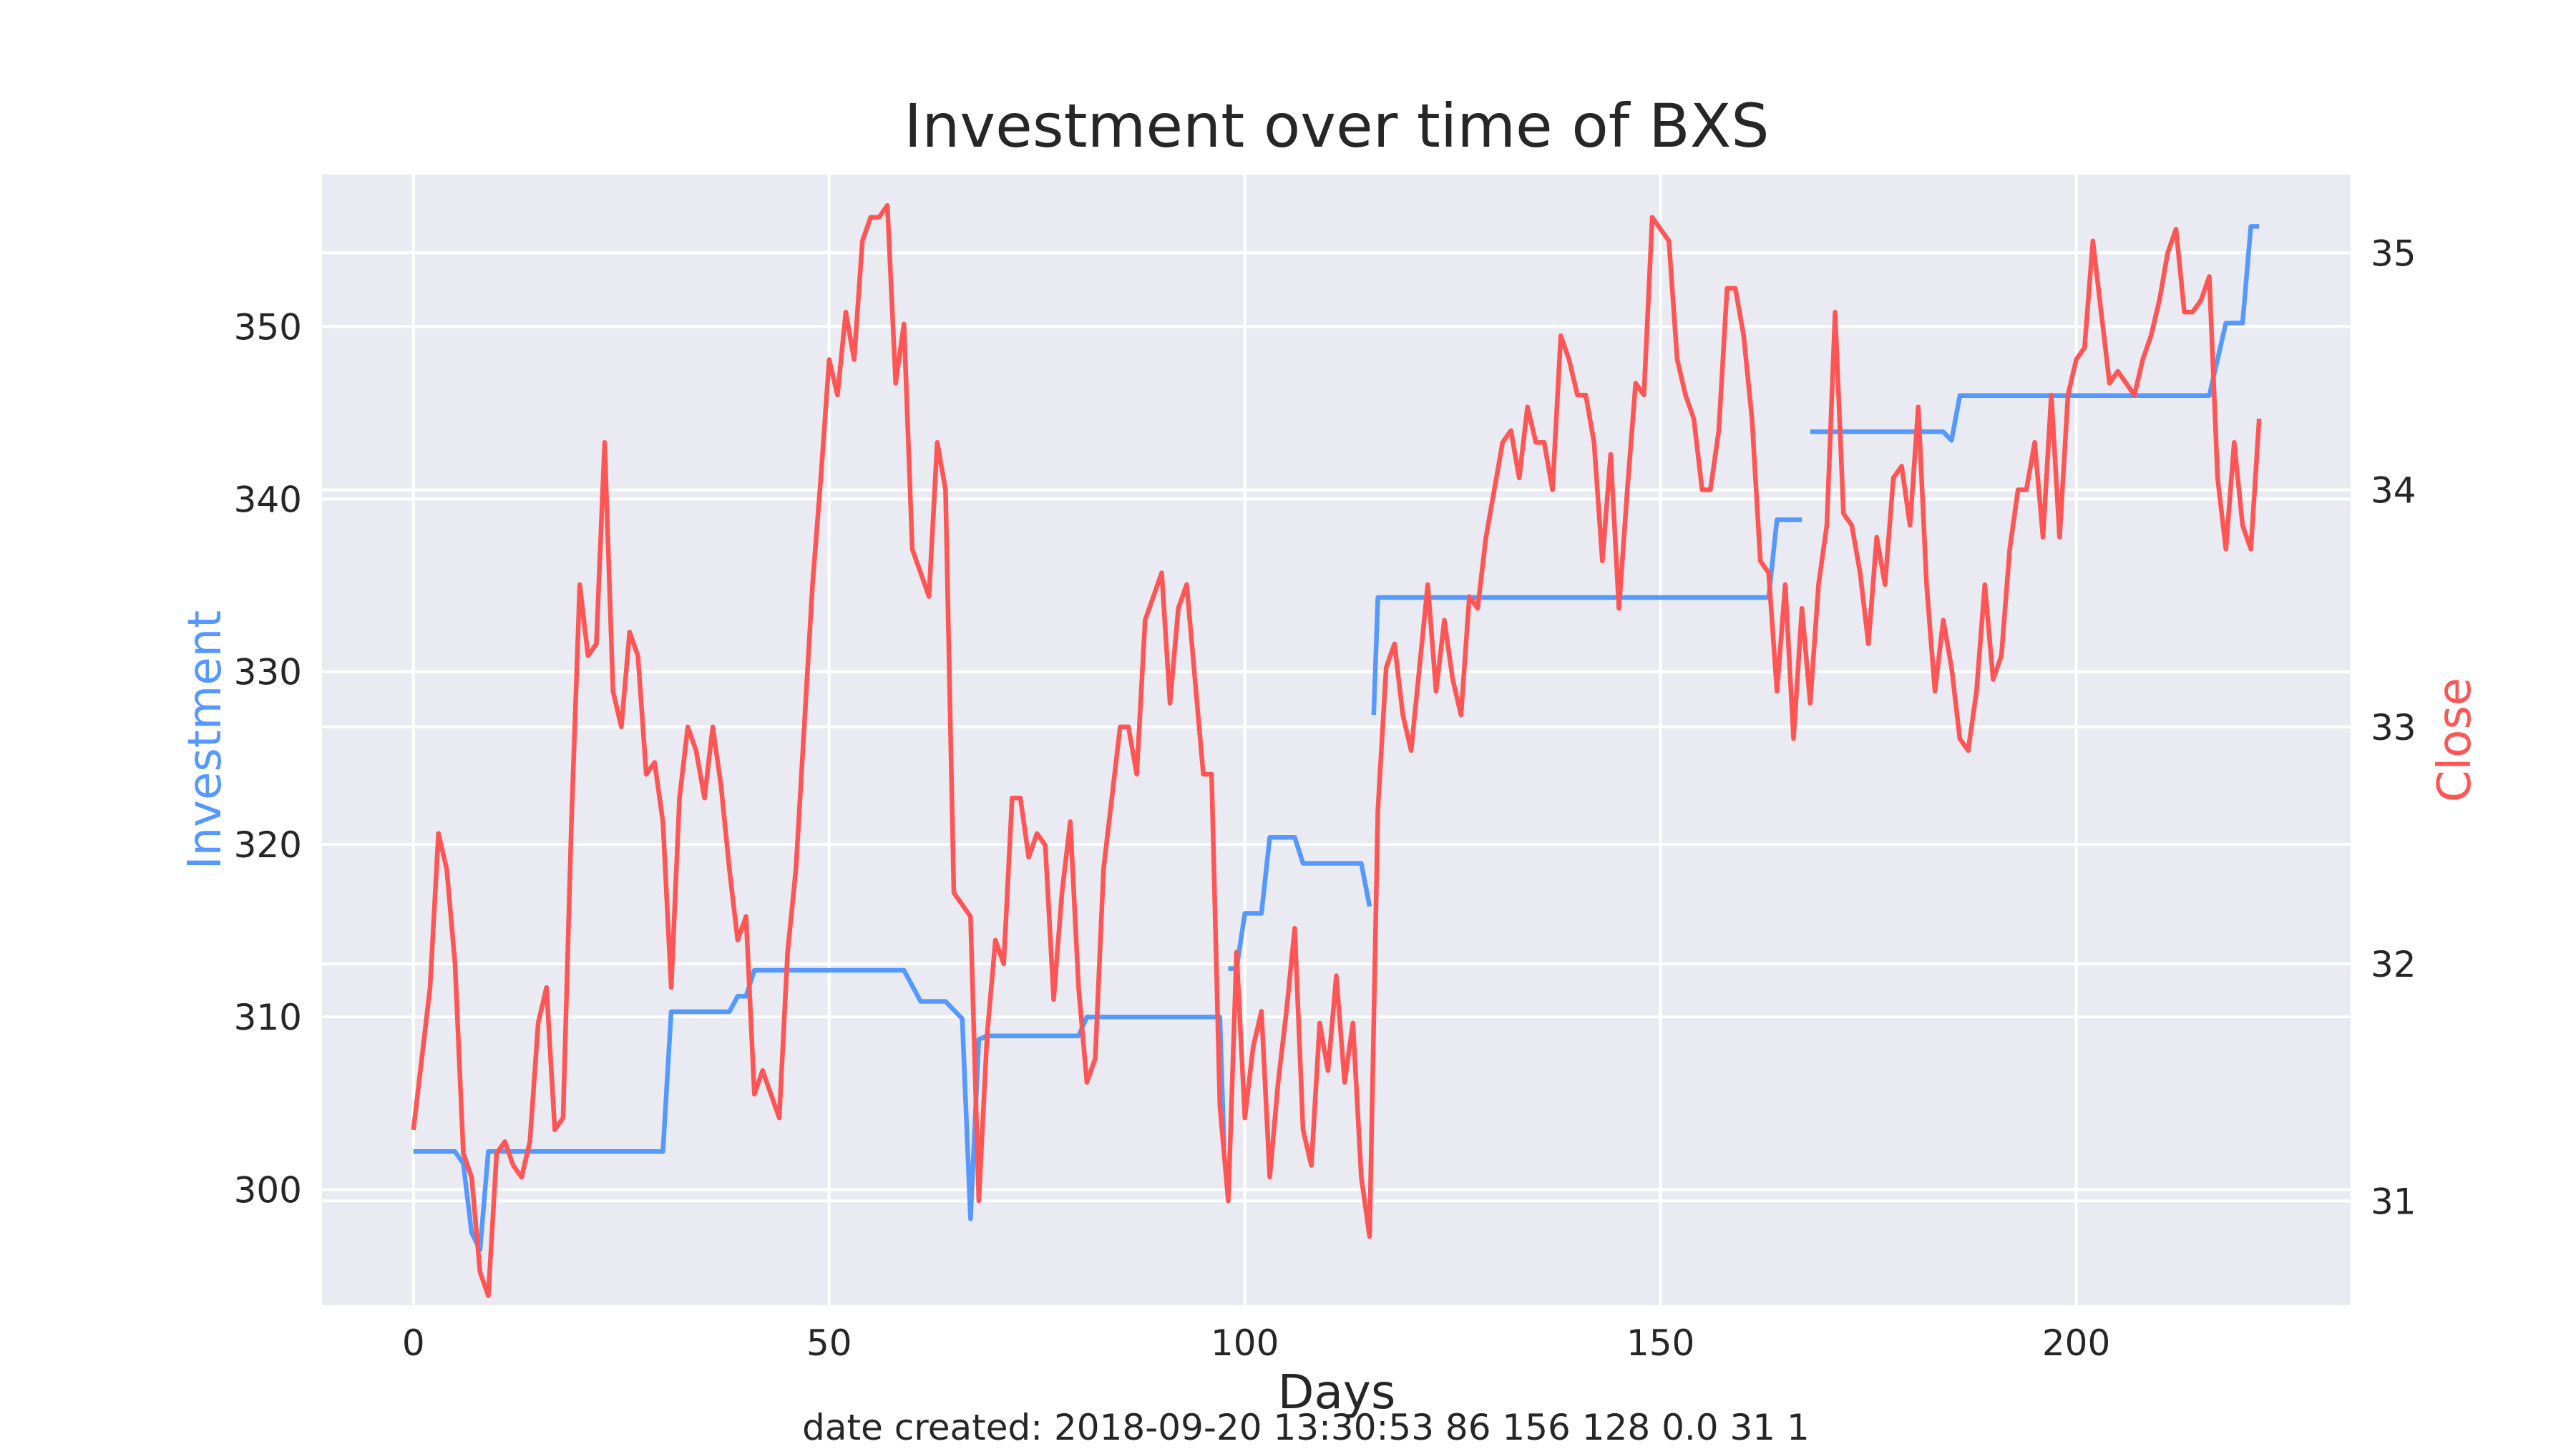 The width and height of the screenshot is (2576, 1449). What do you see at coordinates (1660, 1343) in the screenshot?
I see `x-tick-label: 150` at bounding box center [1660, 1343].